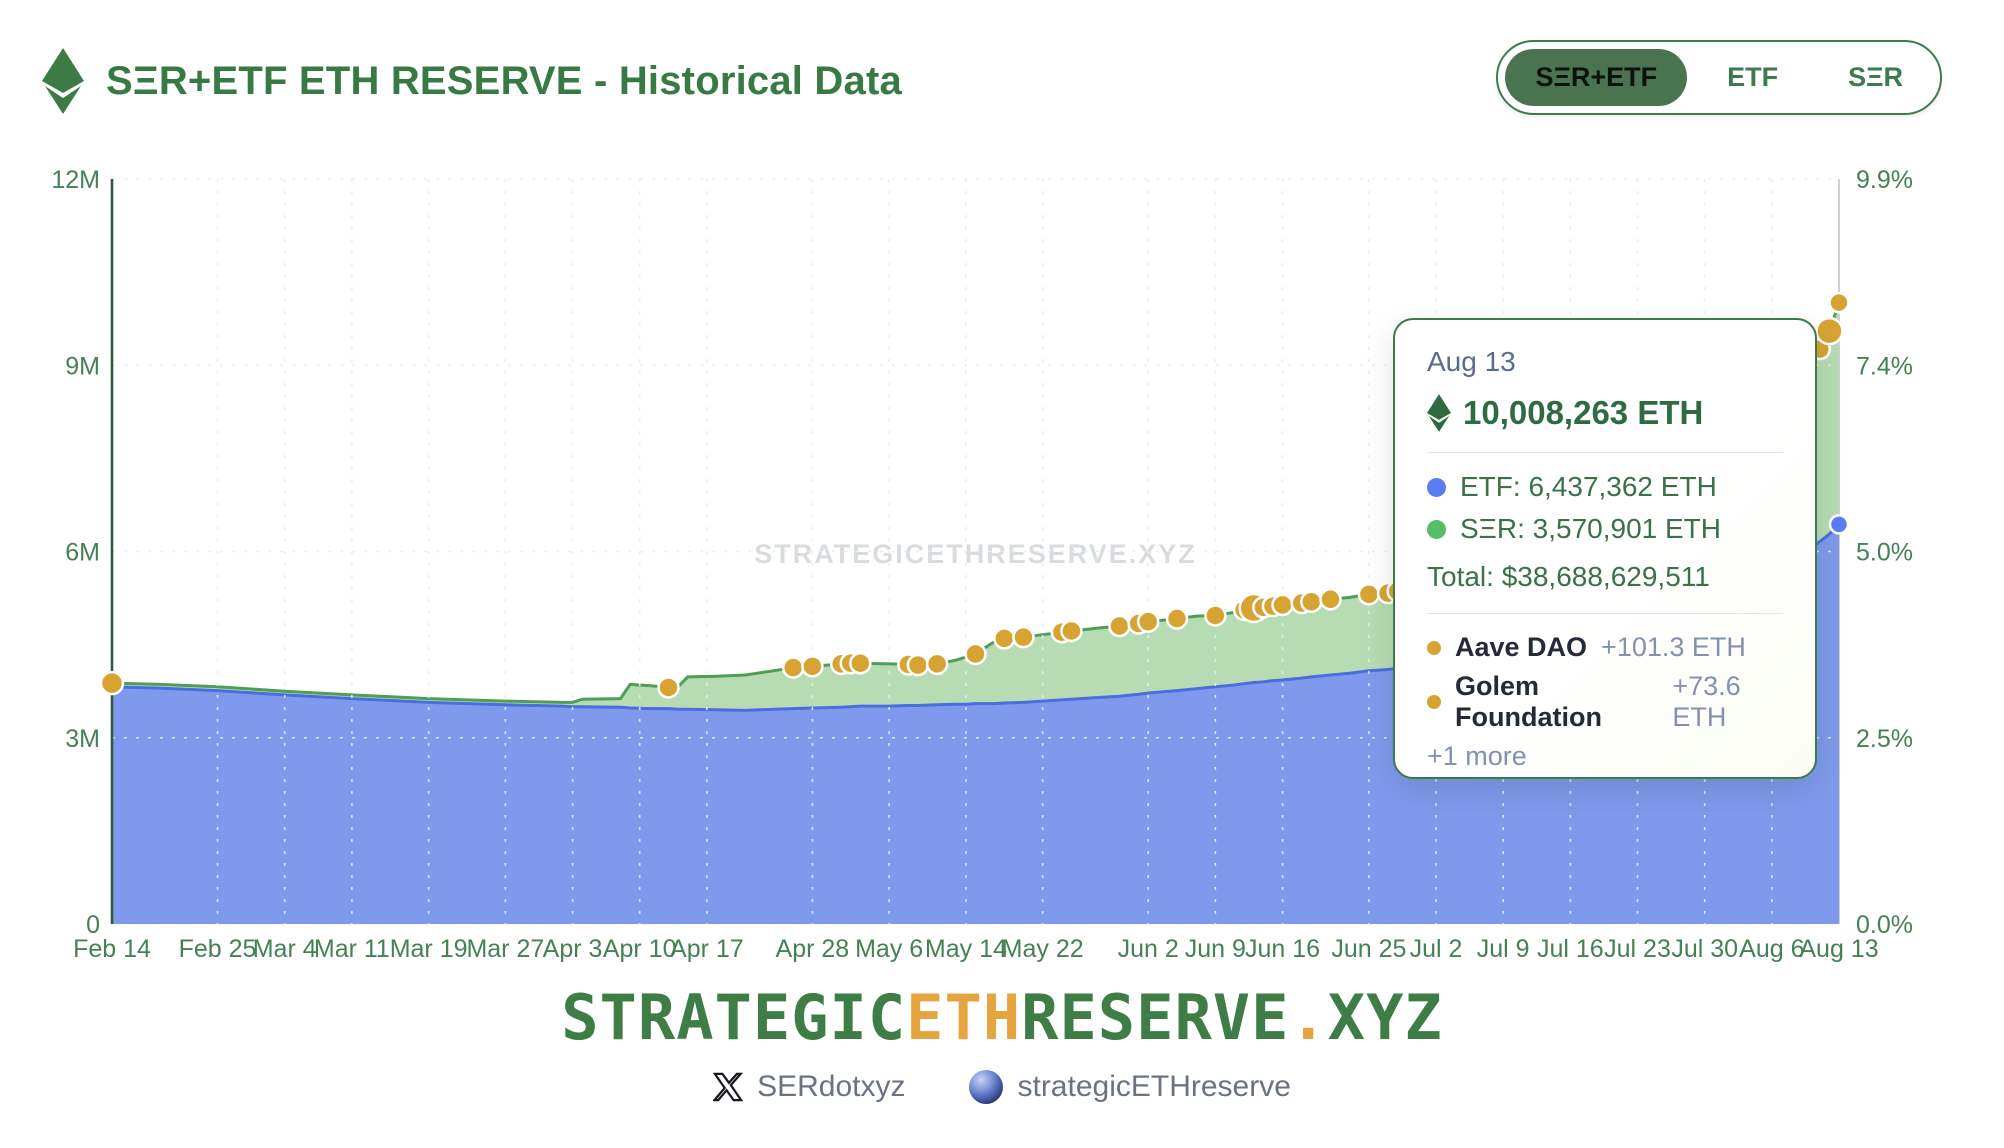 The height and width of the screenshot is (1148, 2004). I want to click on etf-legend-dot-icon, so click(1436, 487).